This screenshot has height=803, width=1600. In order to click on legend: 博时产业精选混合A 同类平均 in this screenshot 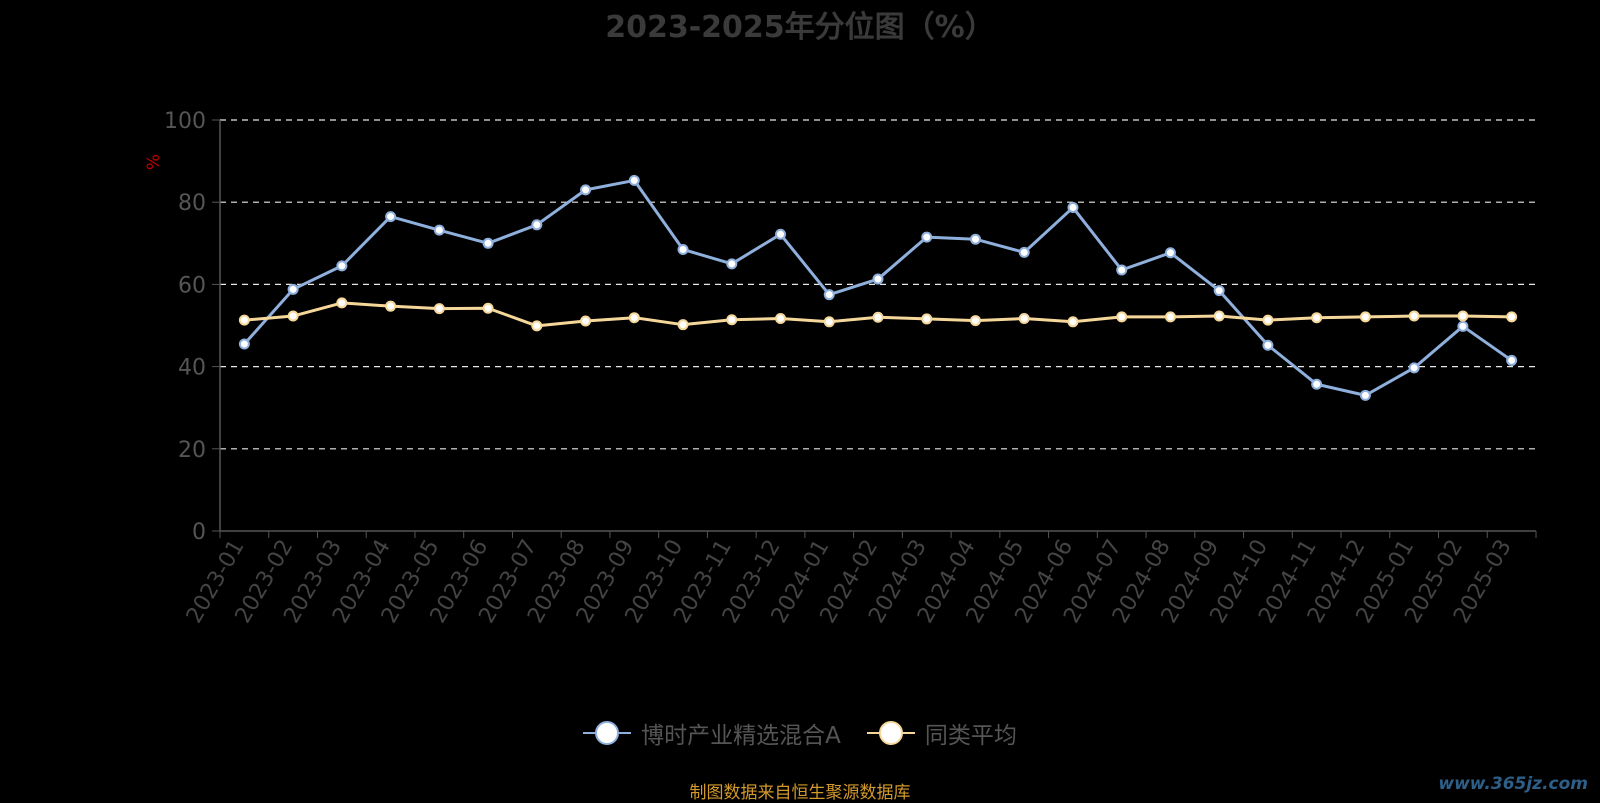, I will do `click(800, 733)`.